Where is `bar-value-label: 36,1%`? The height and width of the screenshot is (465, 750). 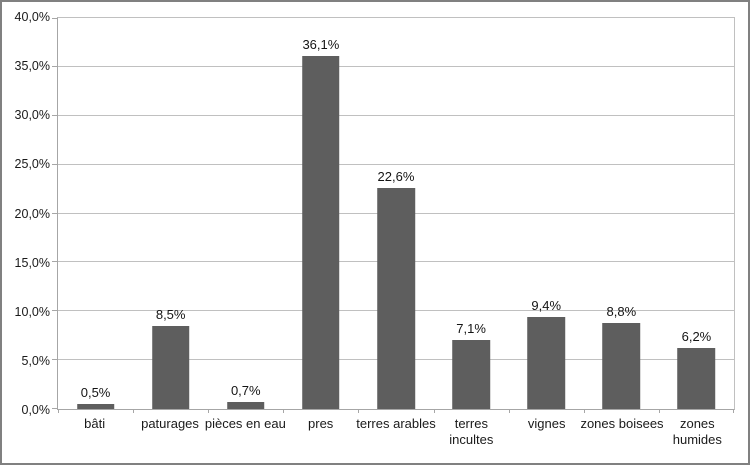
bar-value-label: 36,1% is located at coordinates (321, 45).